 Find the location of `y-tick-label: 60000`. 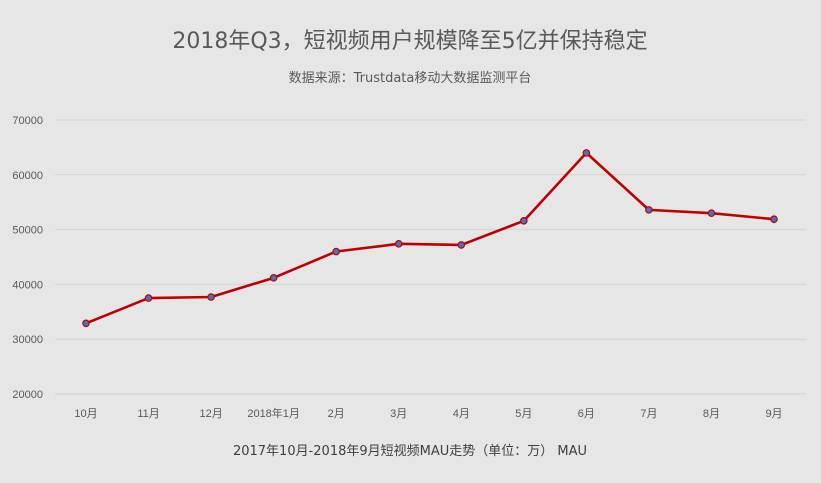

y-tick-label: 60000 is located at coordinates (27, 176).